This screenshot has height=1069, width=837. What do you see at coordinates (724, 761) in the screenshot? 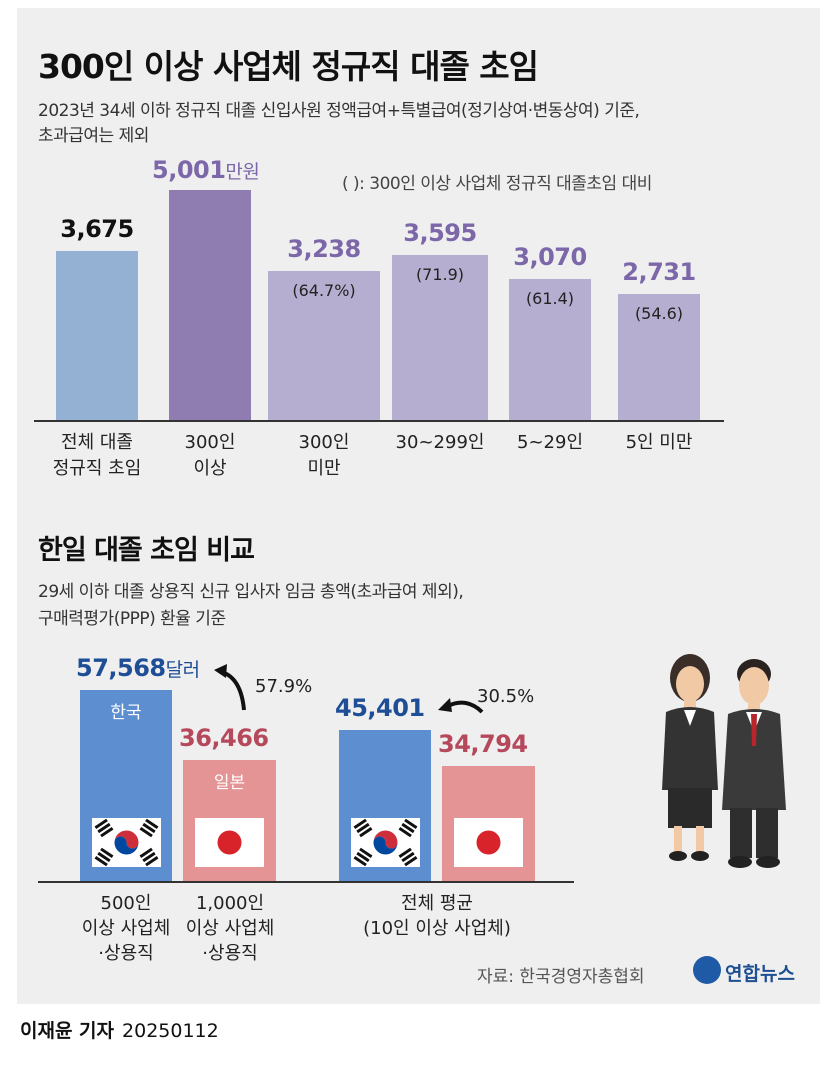
I see `business-people-icon` at bounding box center [724, 761].